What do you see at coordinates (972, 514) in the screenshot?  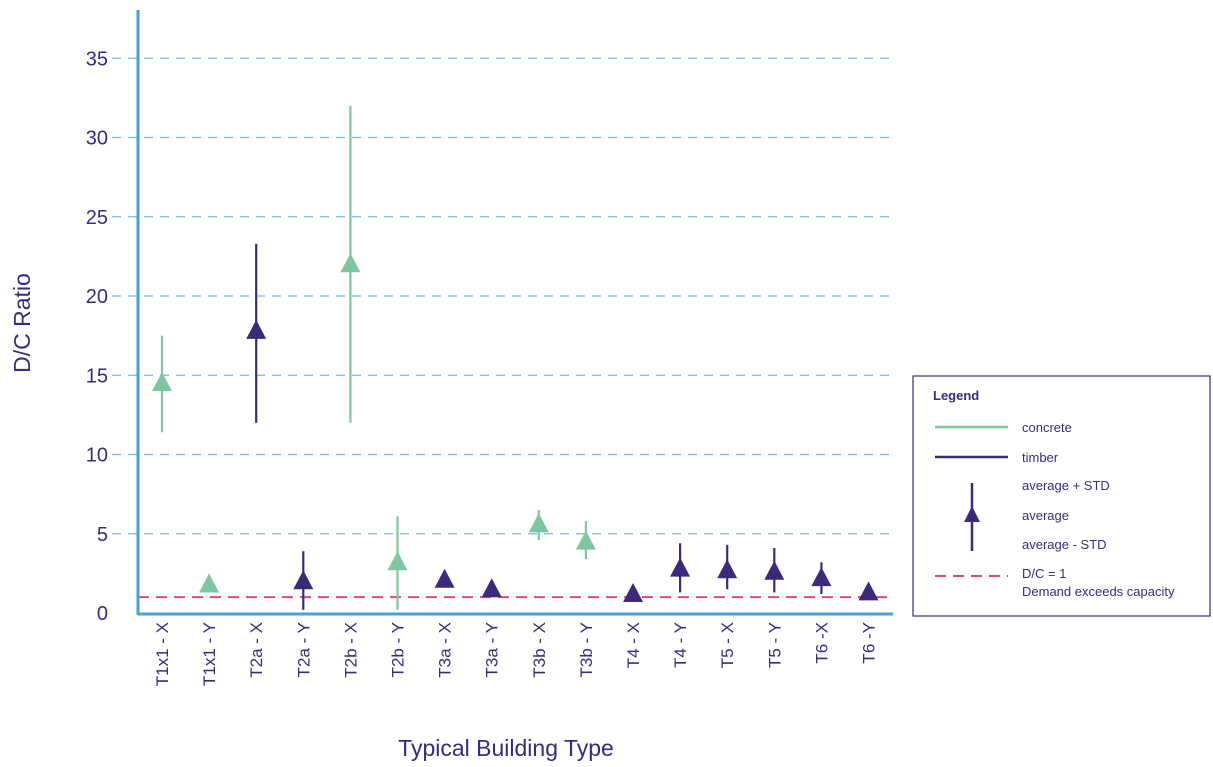 I see `legend-average-marker` at bounding box center [972, 514].